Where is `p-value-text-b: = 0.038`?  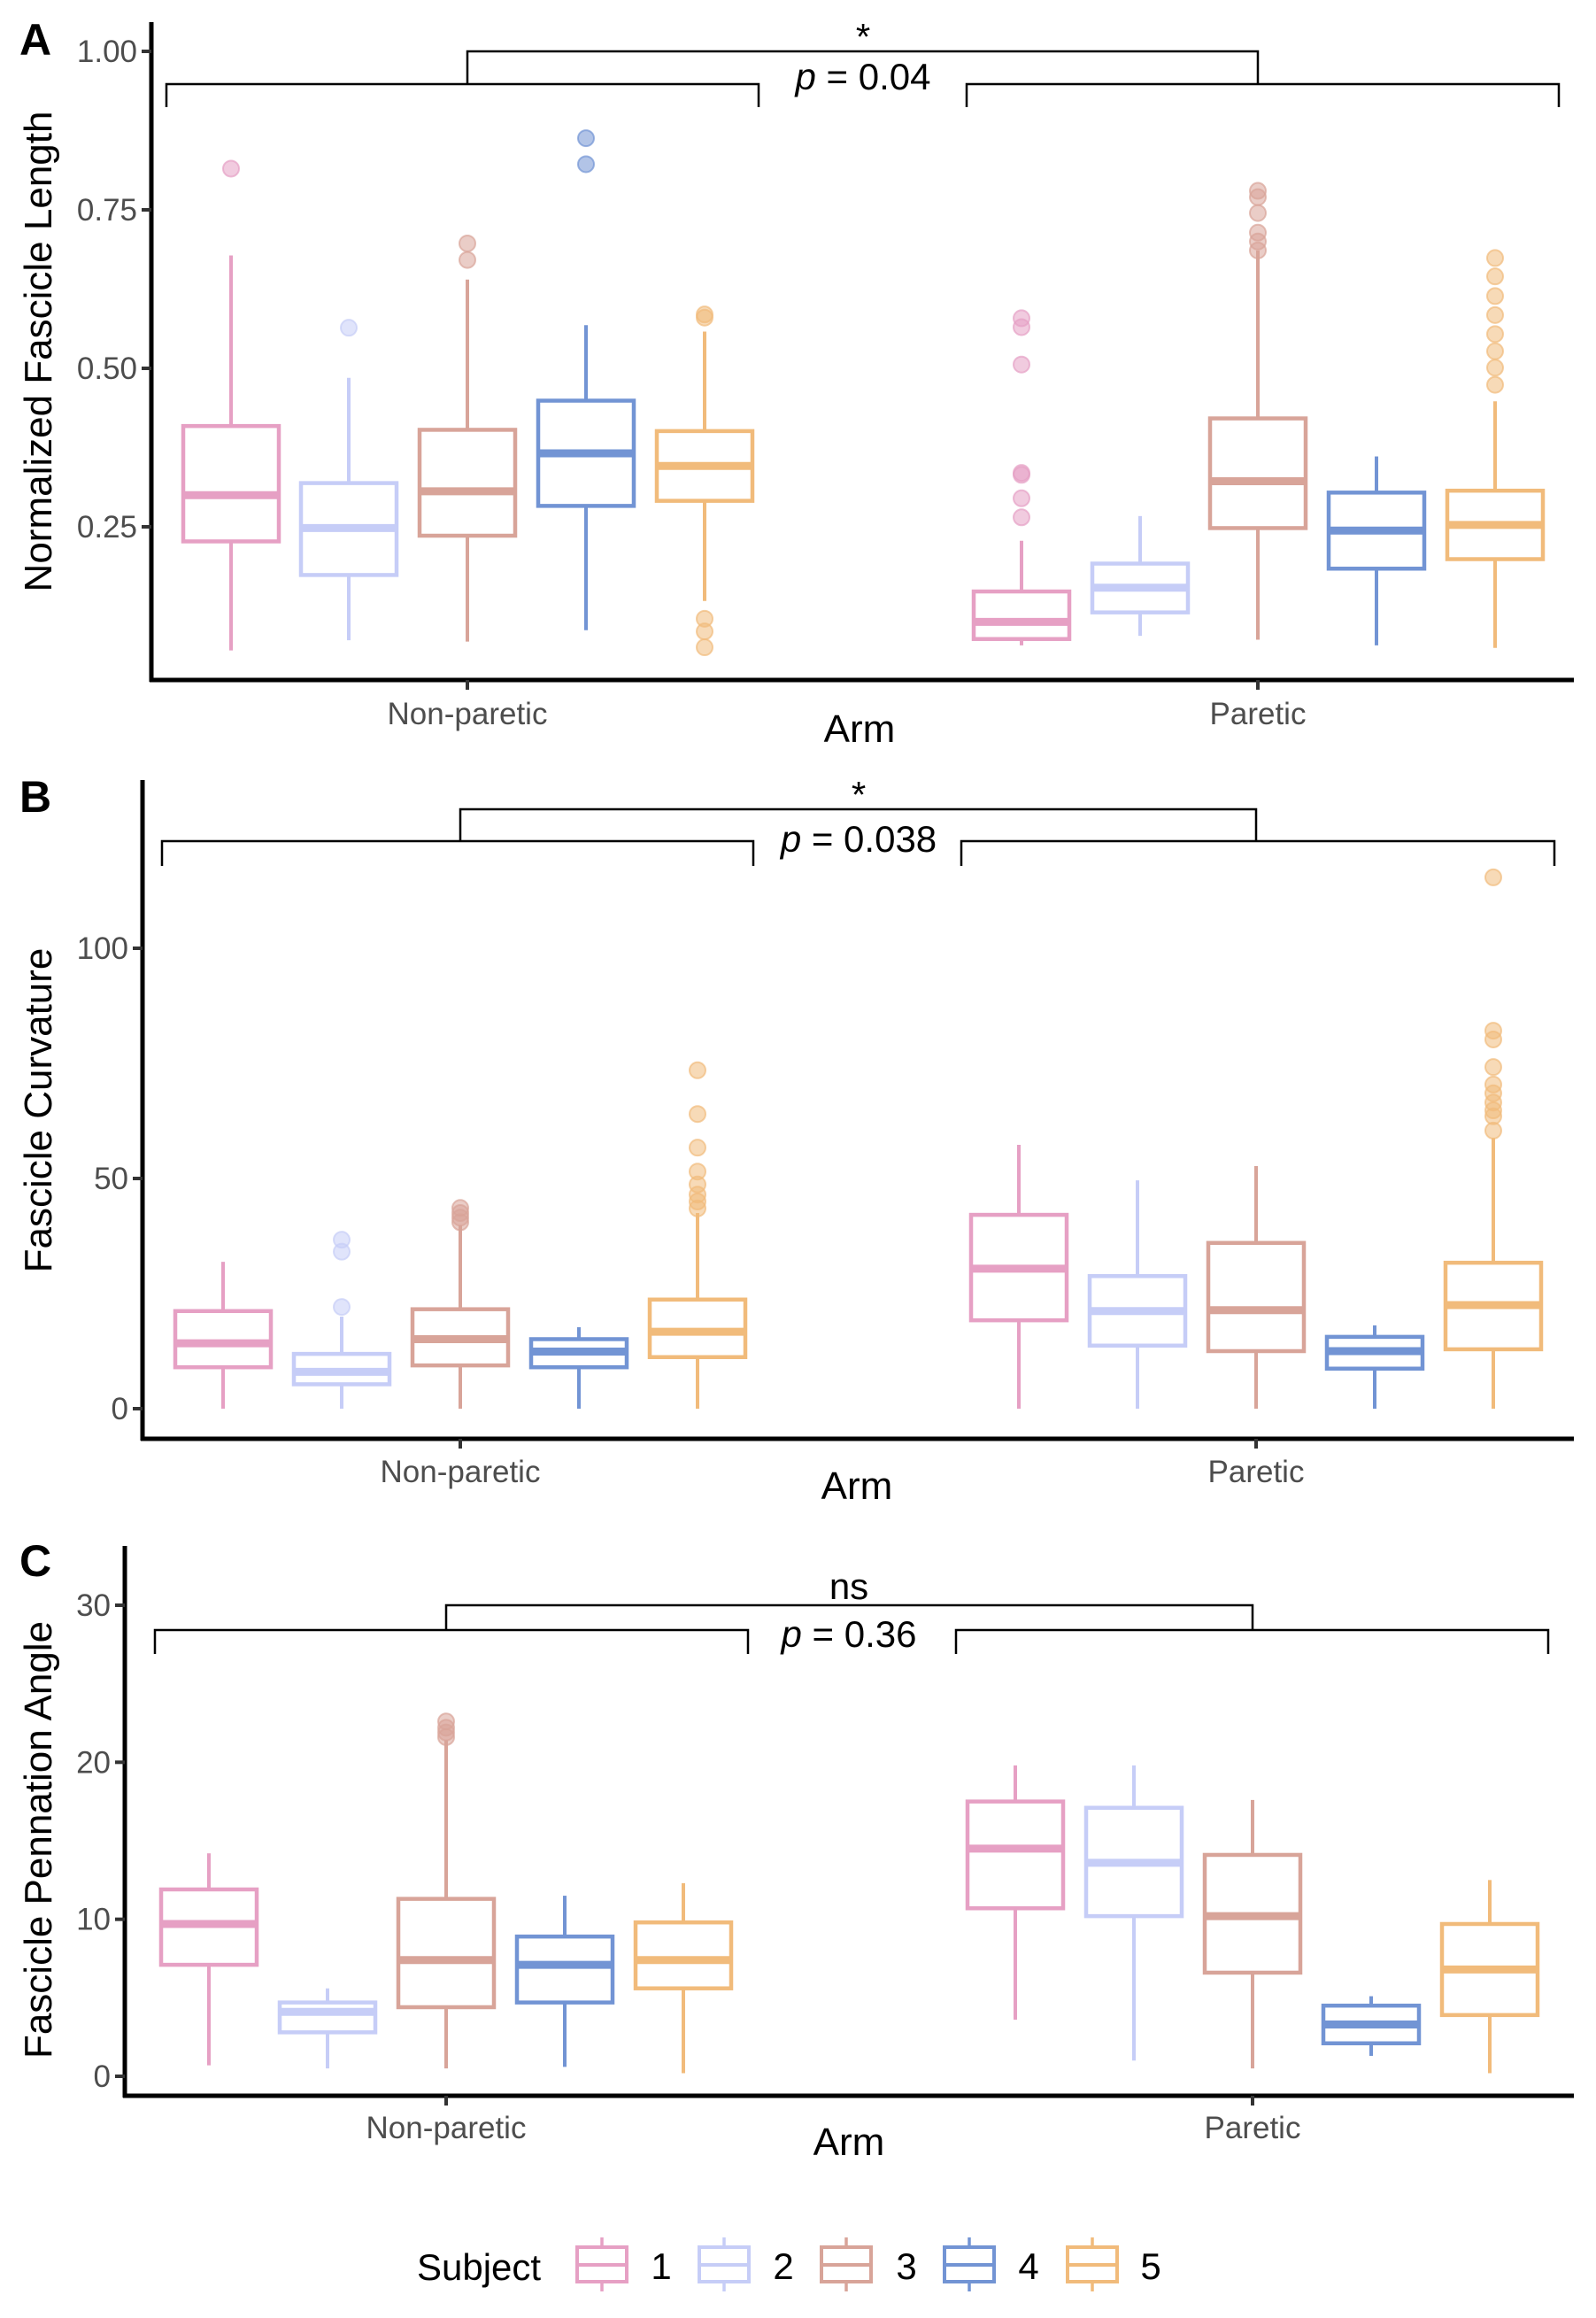
p-value-text-b: = 0.038 is located at coordinates (869, 839).